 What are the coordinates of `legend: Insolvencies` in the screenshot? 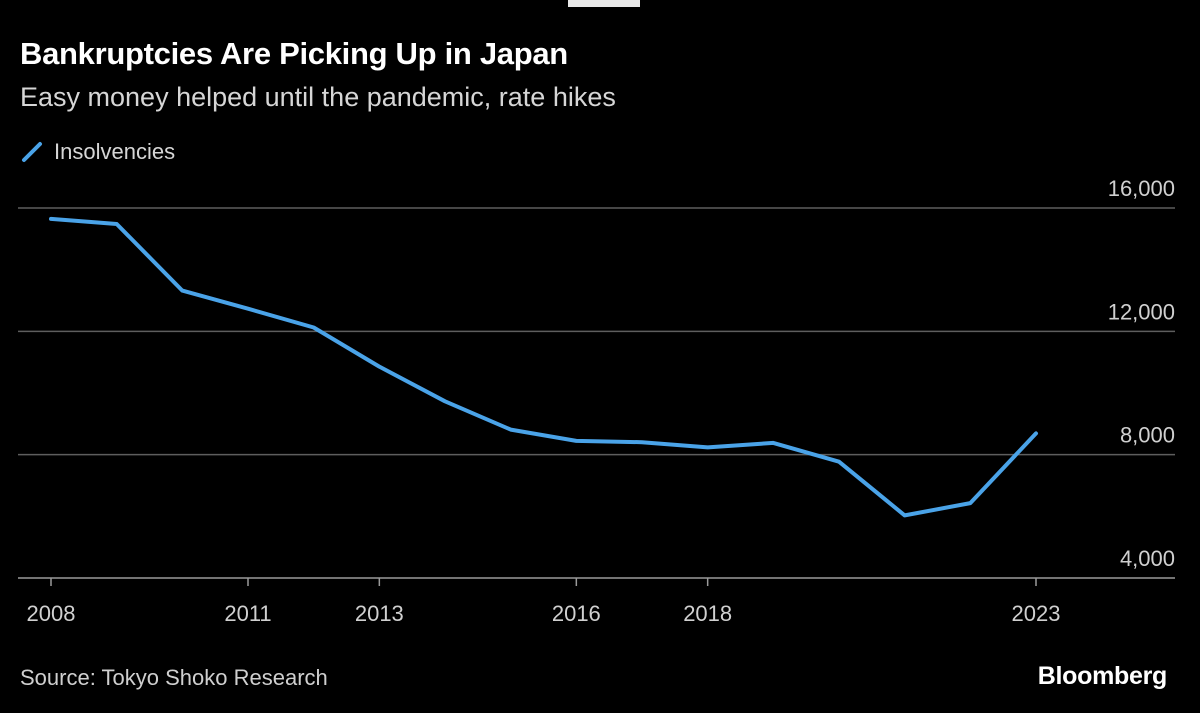 It's located at (97, 152).